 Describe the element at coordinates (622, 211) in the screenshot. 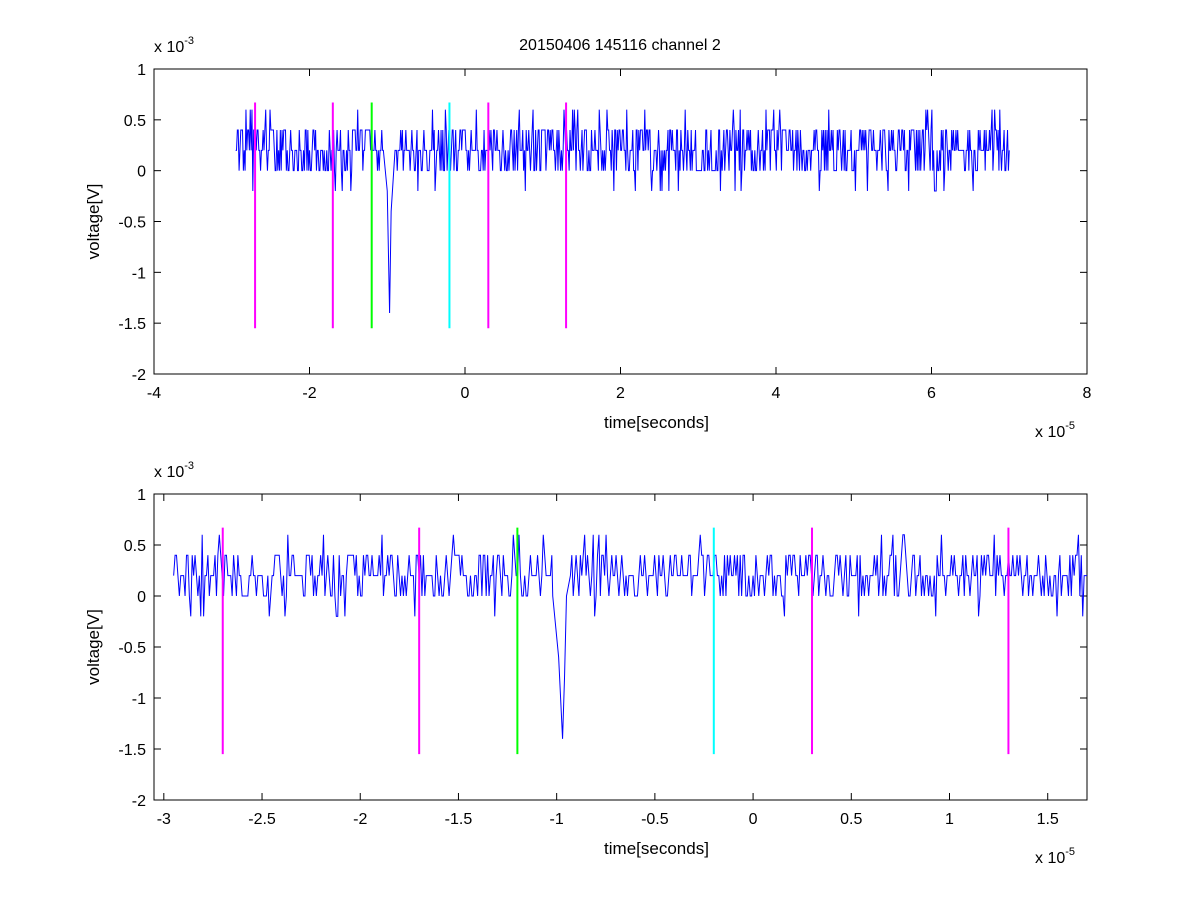

I see `signal-trace` at that location.